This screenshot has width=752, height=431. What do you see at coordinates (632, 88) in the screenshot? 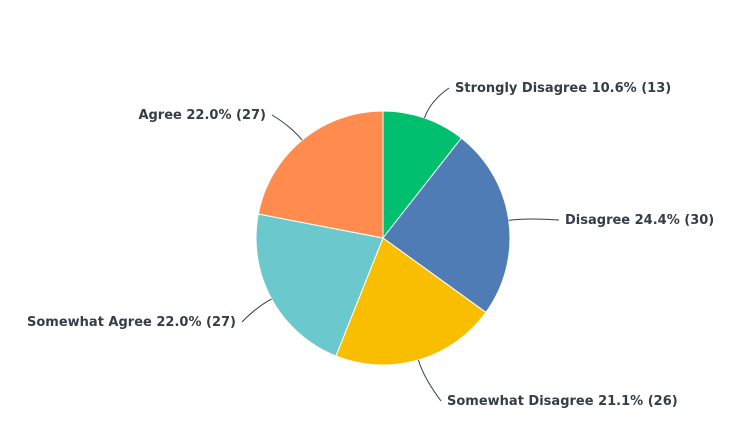
I see `value-label: 10.6% (13)` at bounding box center [632, 88].